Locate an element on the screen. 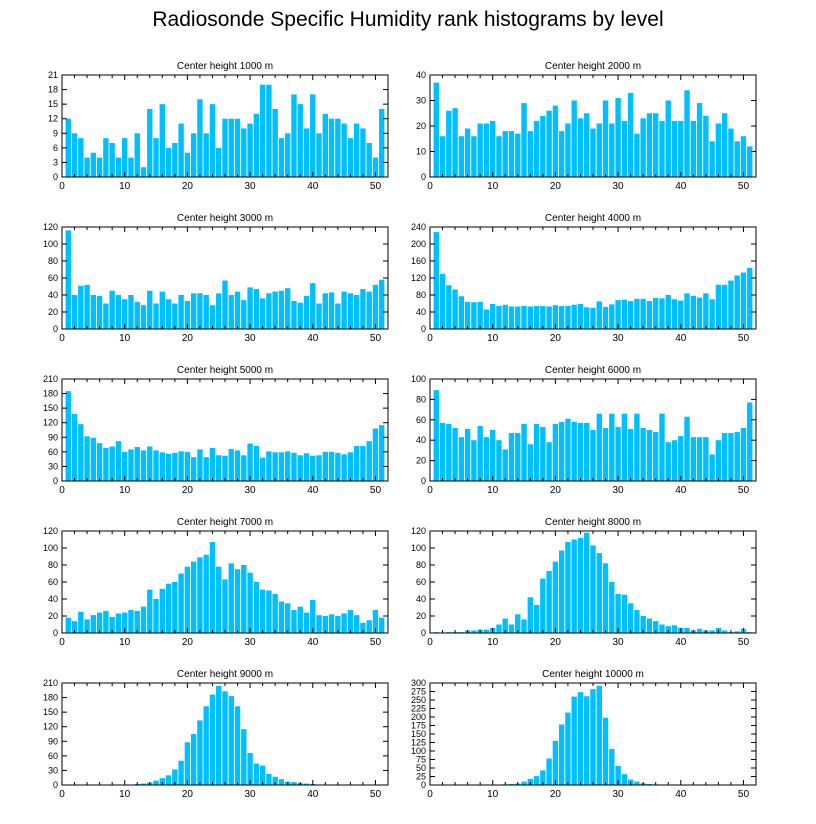 This screenshot has height=824, width=816. panel-title: Center height 2000 m is located at coordinates (593, 66).